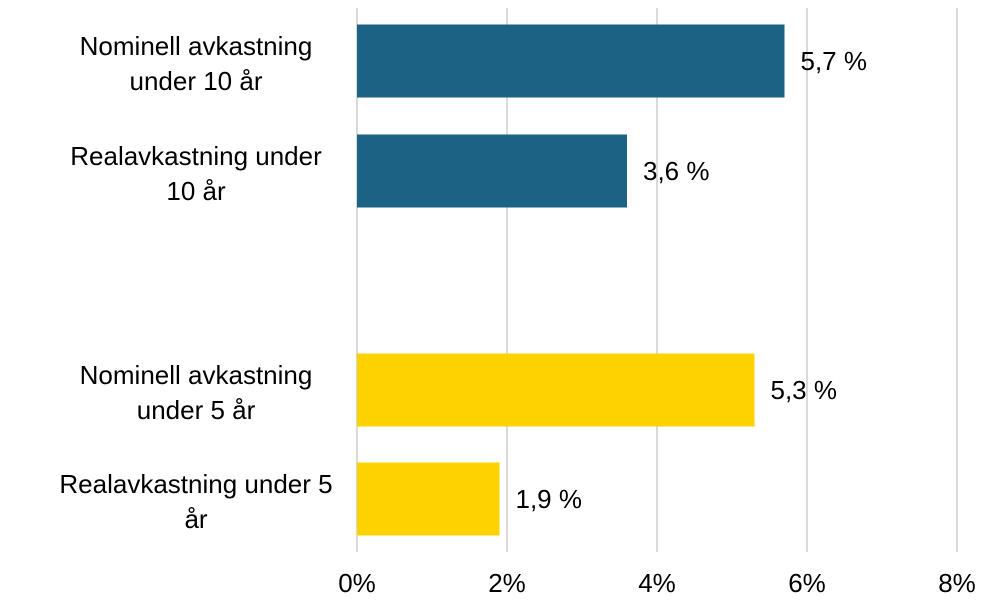 This screenshot has width=995, height=608. I want to click on category-label: Nominell avkastning under 5 år, so click(196, 392).